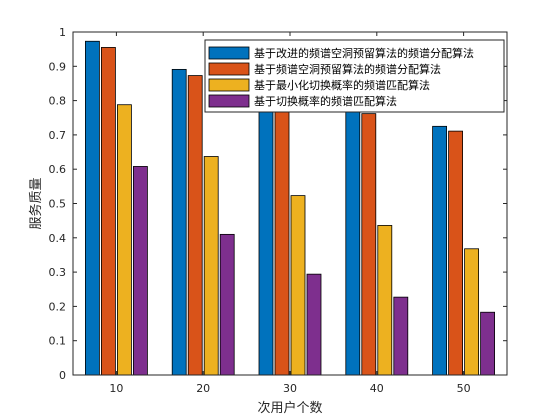 This screenshot has width=560, height=420. I want to click on y-tick-label: 0.8, so click(58, 101).